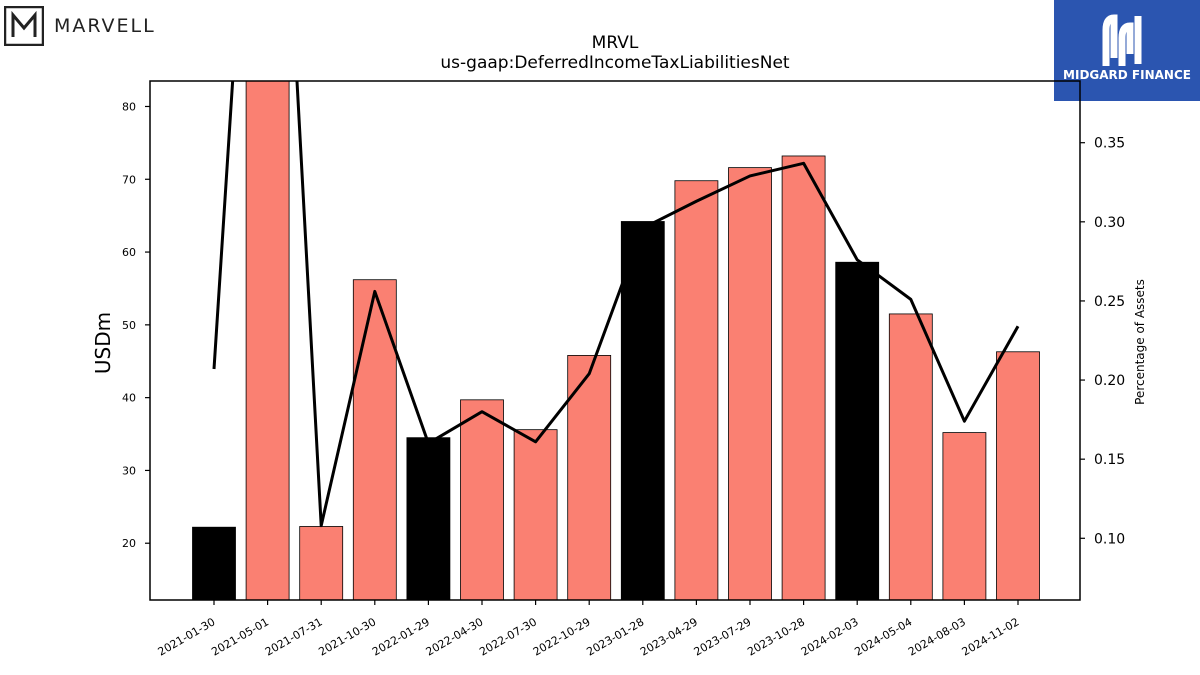 This screenshot has height=675, width=1200. I want to click on y-right-tick-label: 0.15, so click(1109, 460).